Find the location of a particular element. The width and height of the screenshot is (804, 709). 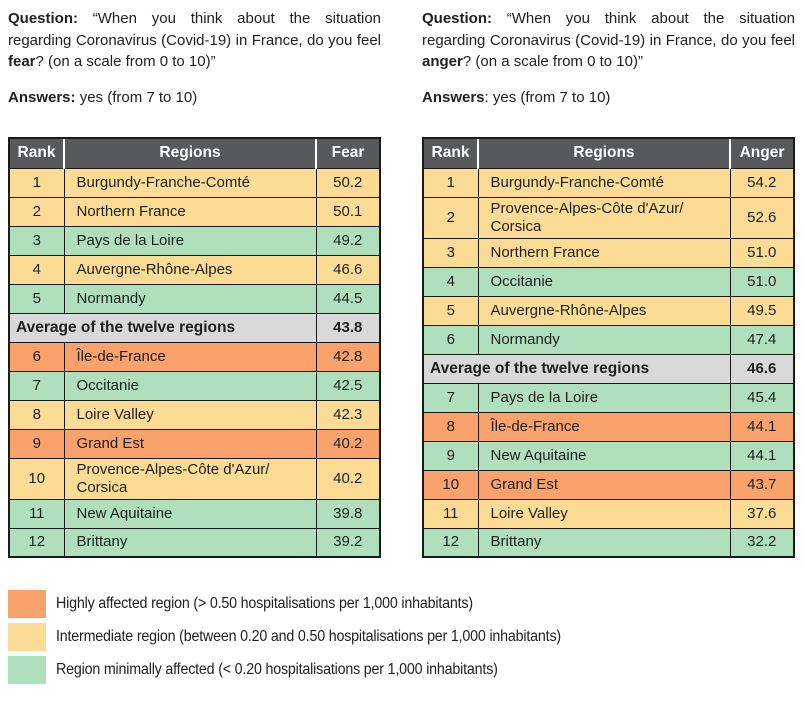

value-cell: 45.4 is located at coordinates (762, 397).